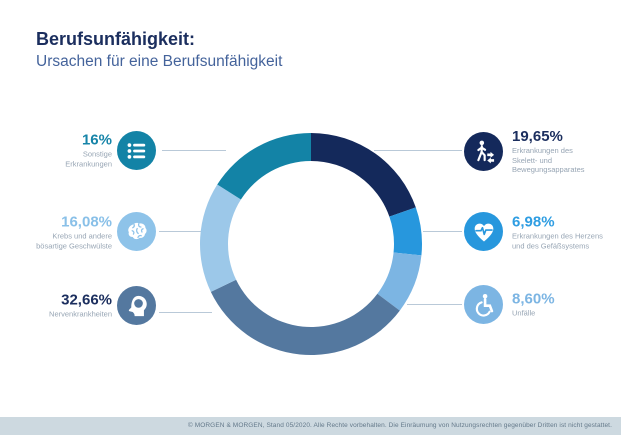 This screenshot has height=435, width=621. I want to click on brain-icon, so click(137, 230).